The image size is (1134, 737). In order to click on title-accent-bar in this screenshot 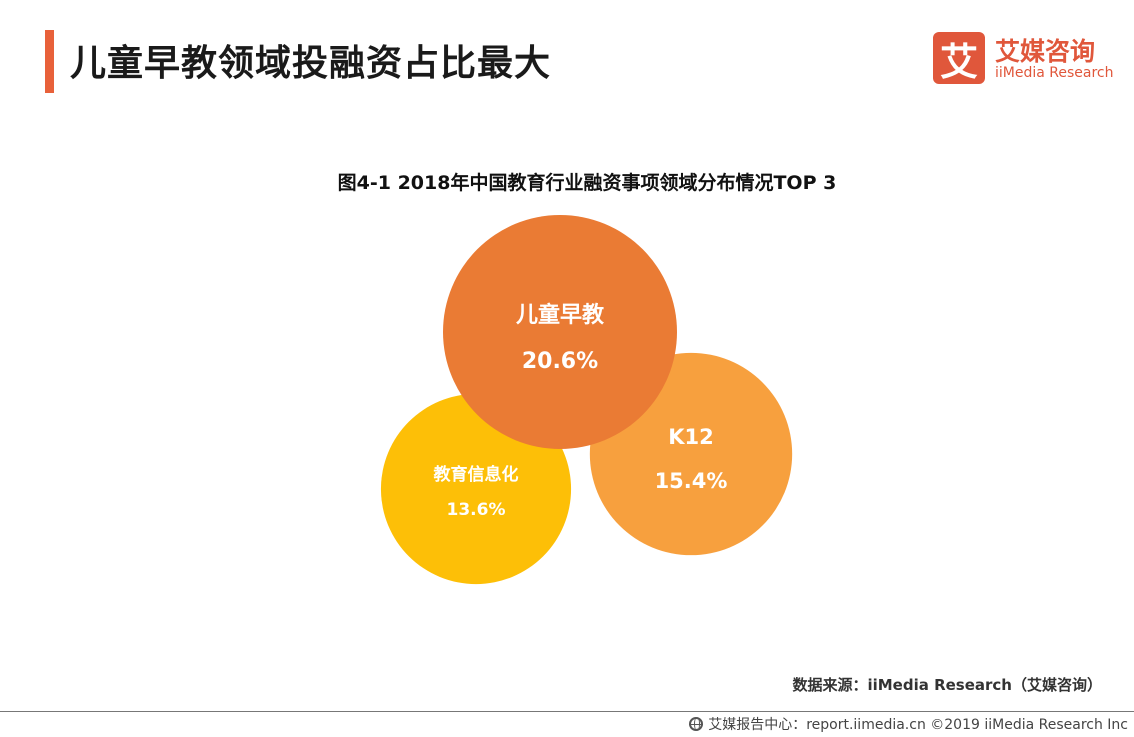, I will do `click(49, 61)`.